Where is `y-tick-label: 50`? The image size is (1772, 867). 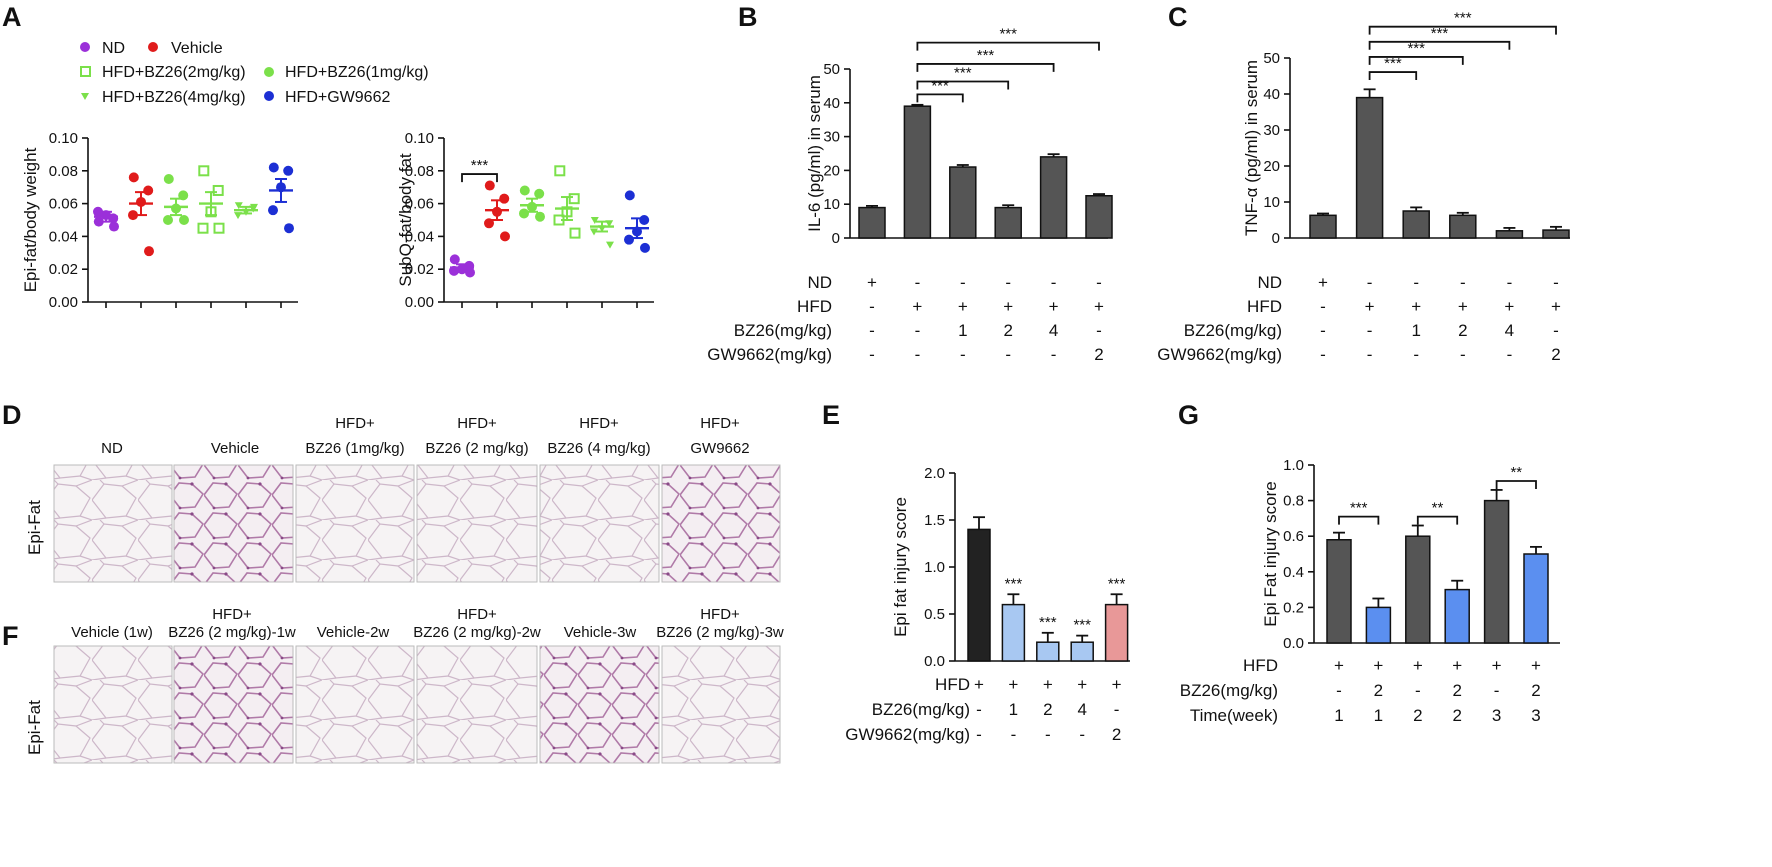 y-tick-label: 50 is located at coordinates (831, 69).